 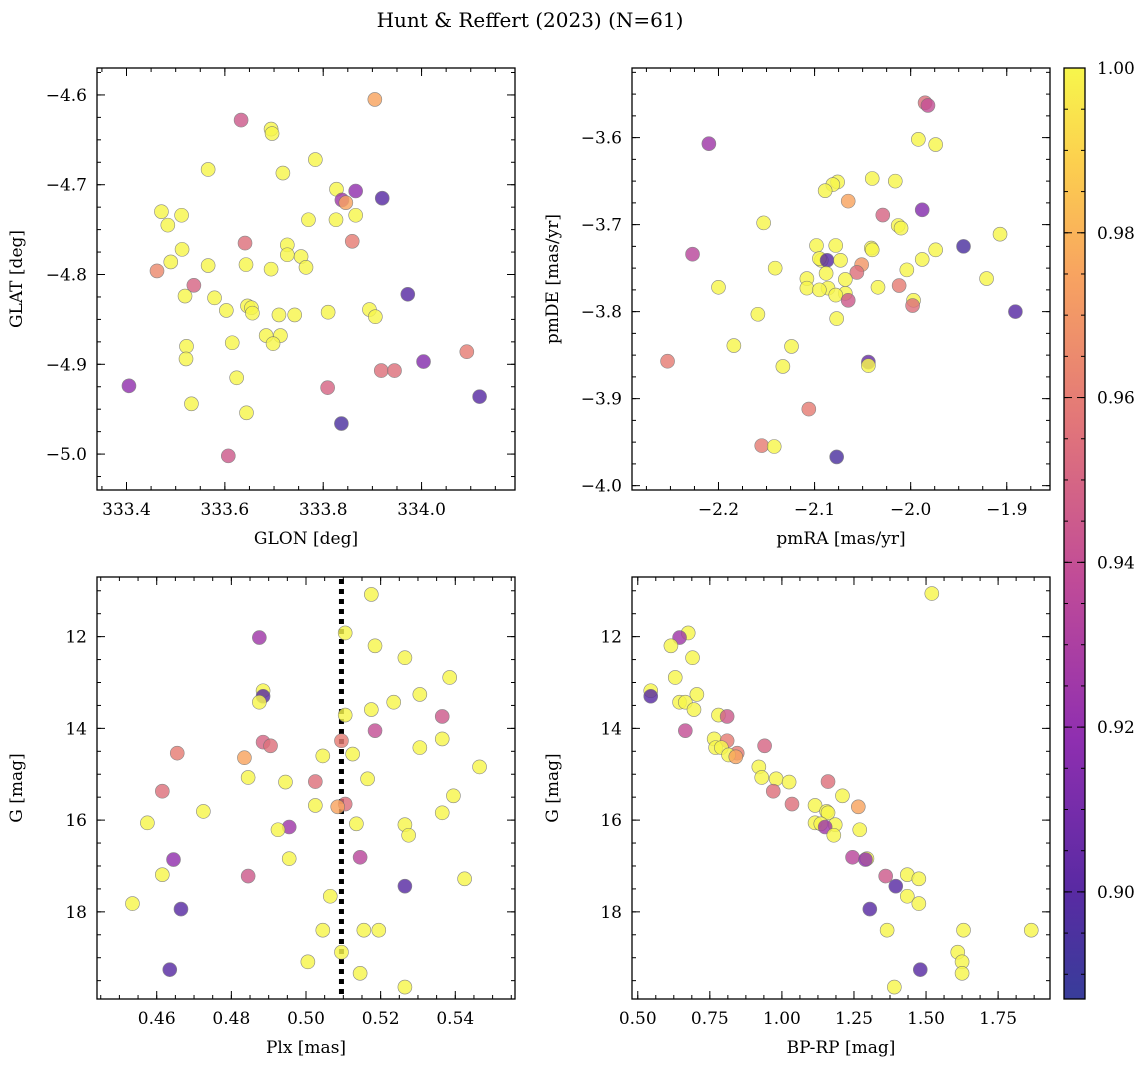 I want to click on y-tick-label: −3.8, so click(x=601, y=313).